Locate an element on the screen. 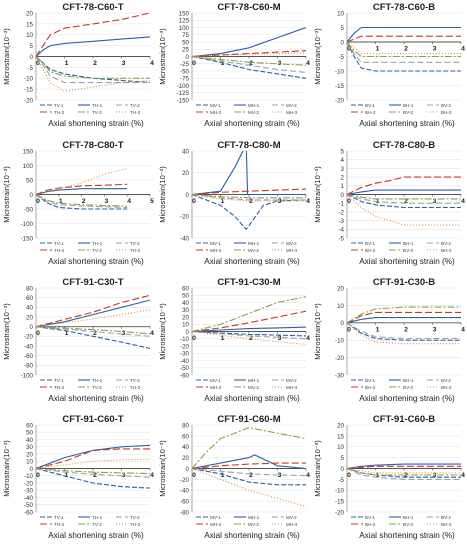 This screenshot has width=467, height=550. y-tick-label: 125 is located at coordinates (184, 21).